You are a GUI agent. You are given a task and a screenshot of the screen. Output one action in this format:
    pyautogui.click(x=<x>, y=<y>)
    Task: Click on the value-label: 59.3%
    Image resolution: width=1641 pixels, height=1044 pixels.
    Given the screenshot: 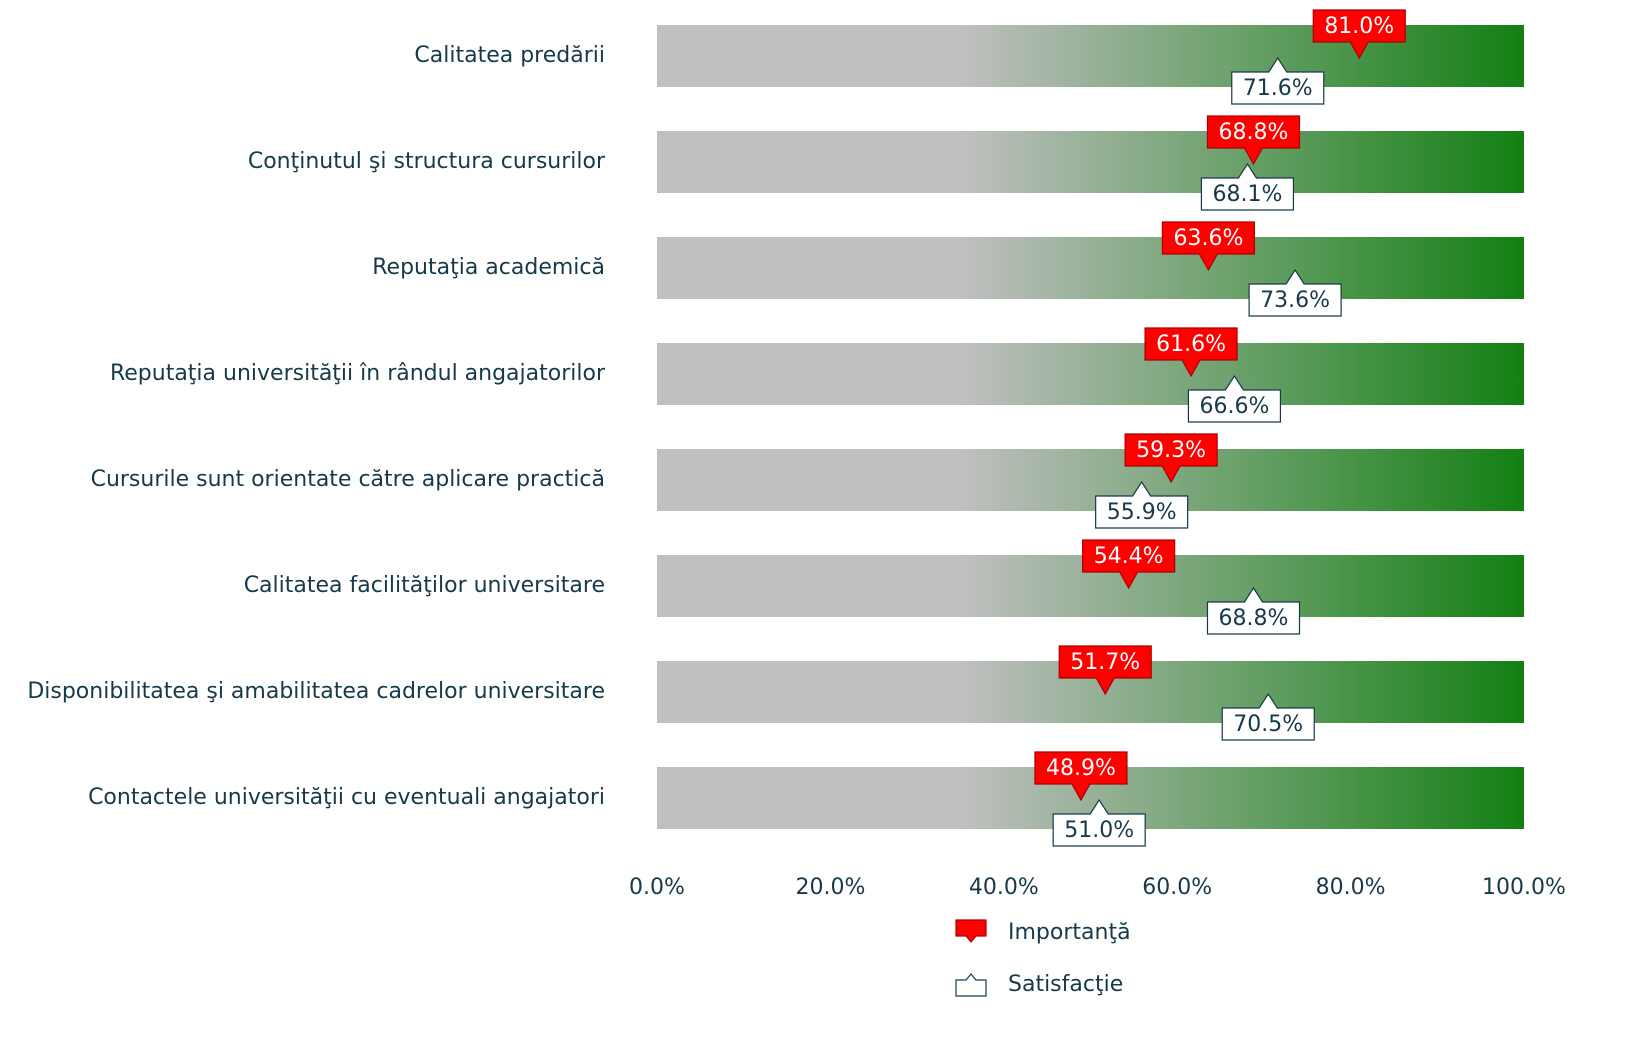 What is the action you would take?
    pyautogui.click(x=1171, y=450)
    